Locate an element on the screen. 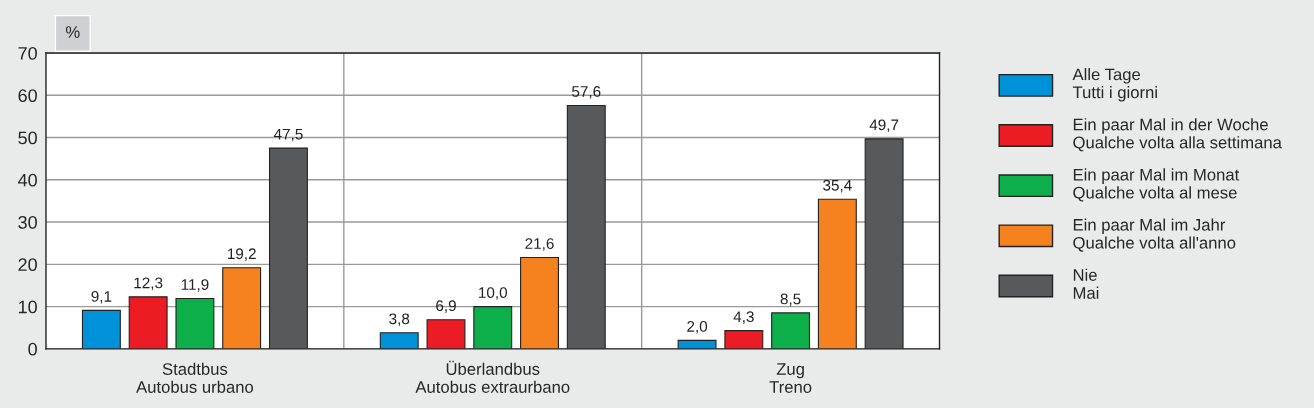 This screenshot has height=408, width=1314. legend-label: Ein paar Mal im Jahr Qualche volta all'anno is located at coordinates (1154, 235).